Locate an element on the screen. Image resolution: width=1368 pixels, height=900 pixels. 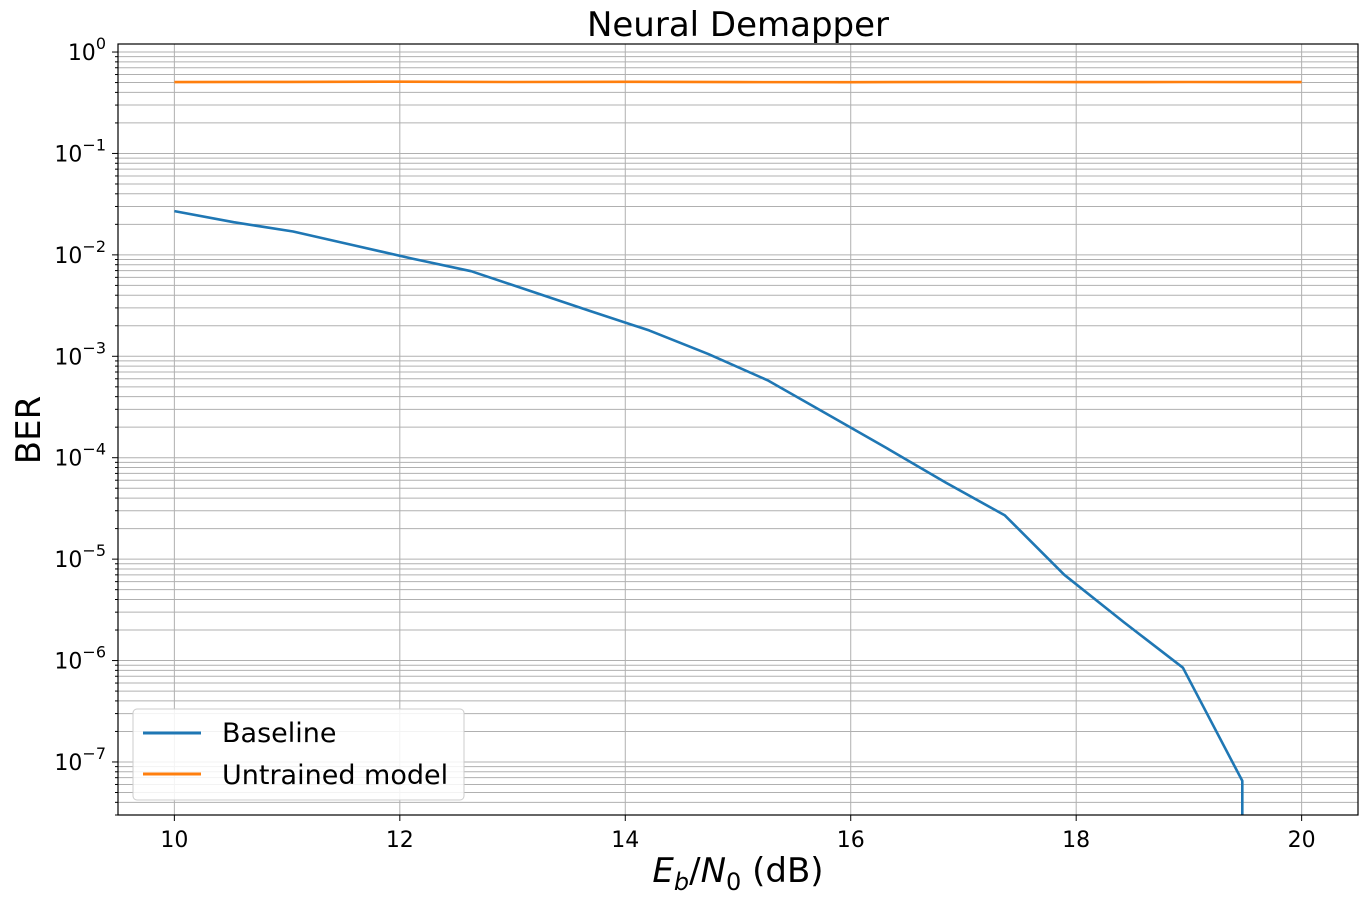
y-tick-label: 10⁻⁴ is located at coordinates (80, 456).